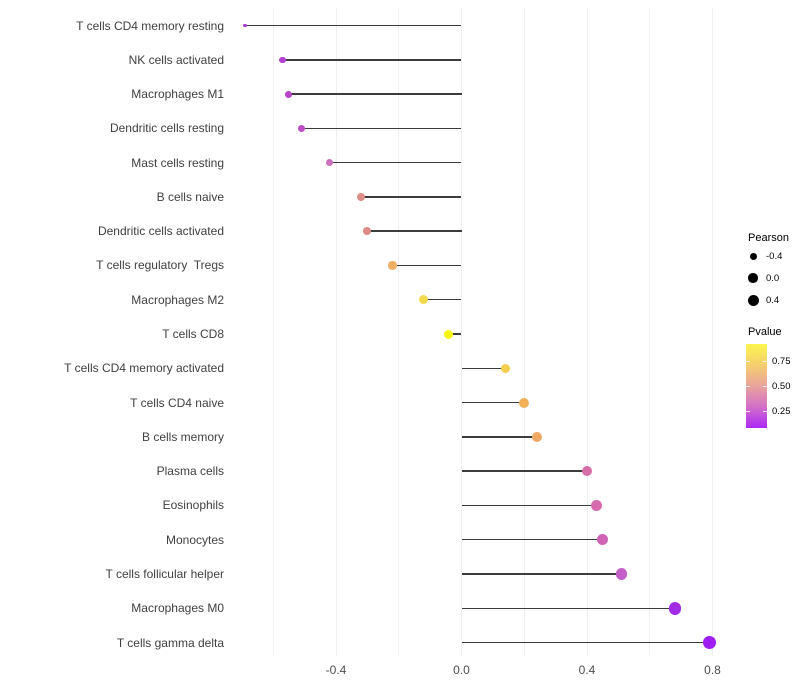  Describe the element at coordinates (756, 386) in the screenshot. I see `pvalue-colorbar` at that location.